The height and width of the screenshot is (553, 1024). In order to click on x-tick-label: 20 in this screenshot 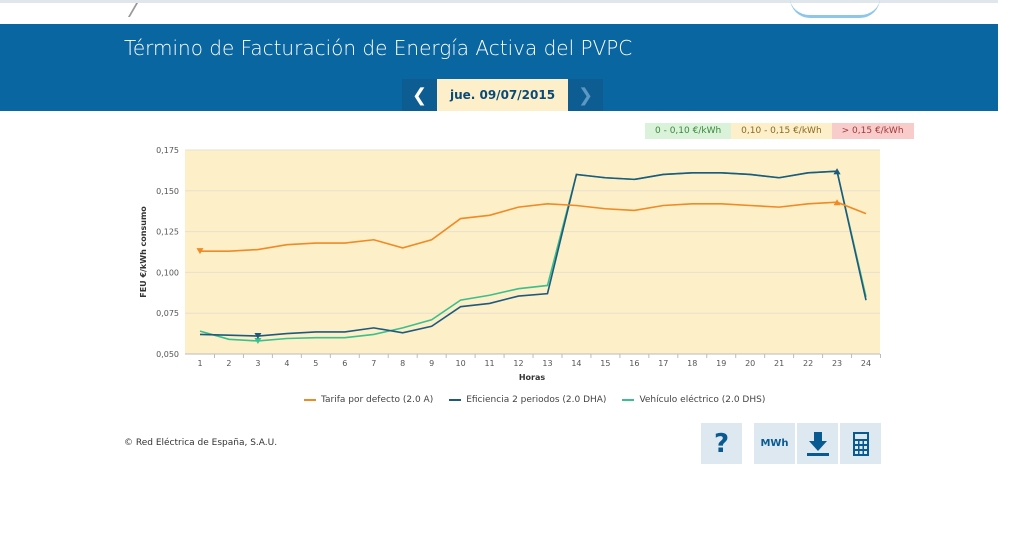, I will do `click(750, 363)`.